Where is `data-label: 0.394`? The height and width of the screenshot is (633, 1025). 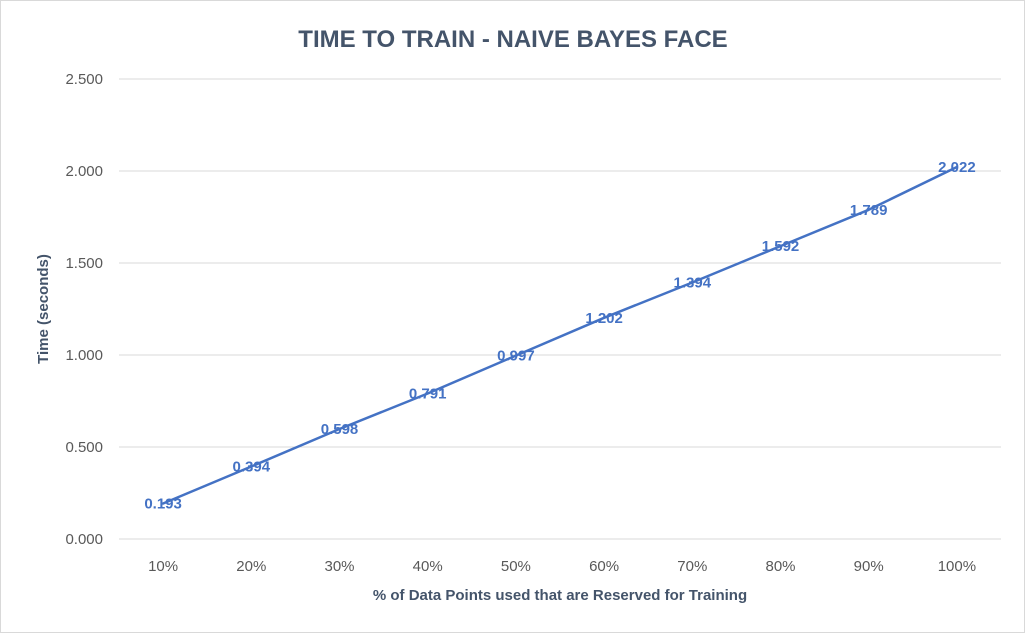
data-label: 0.394 is located at coordinates (252, 467).